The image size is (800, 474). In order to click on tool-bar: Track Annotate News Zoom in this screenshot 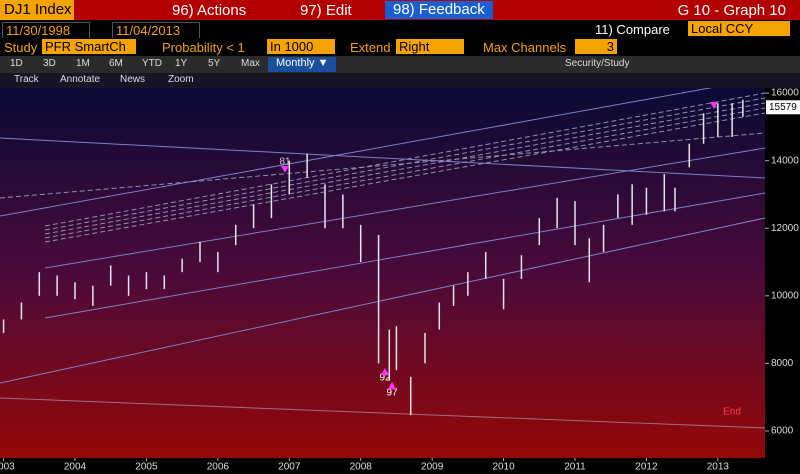, I will do `click(400, 80)`.